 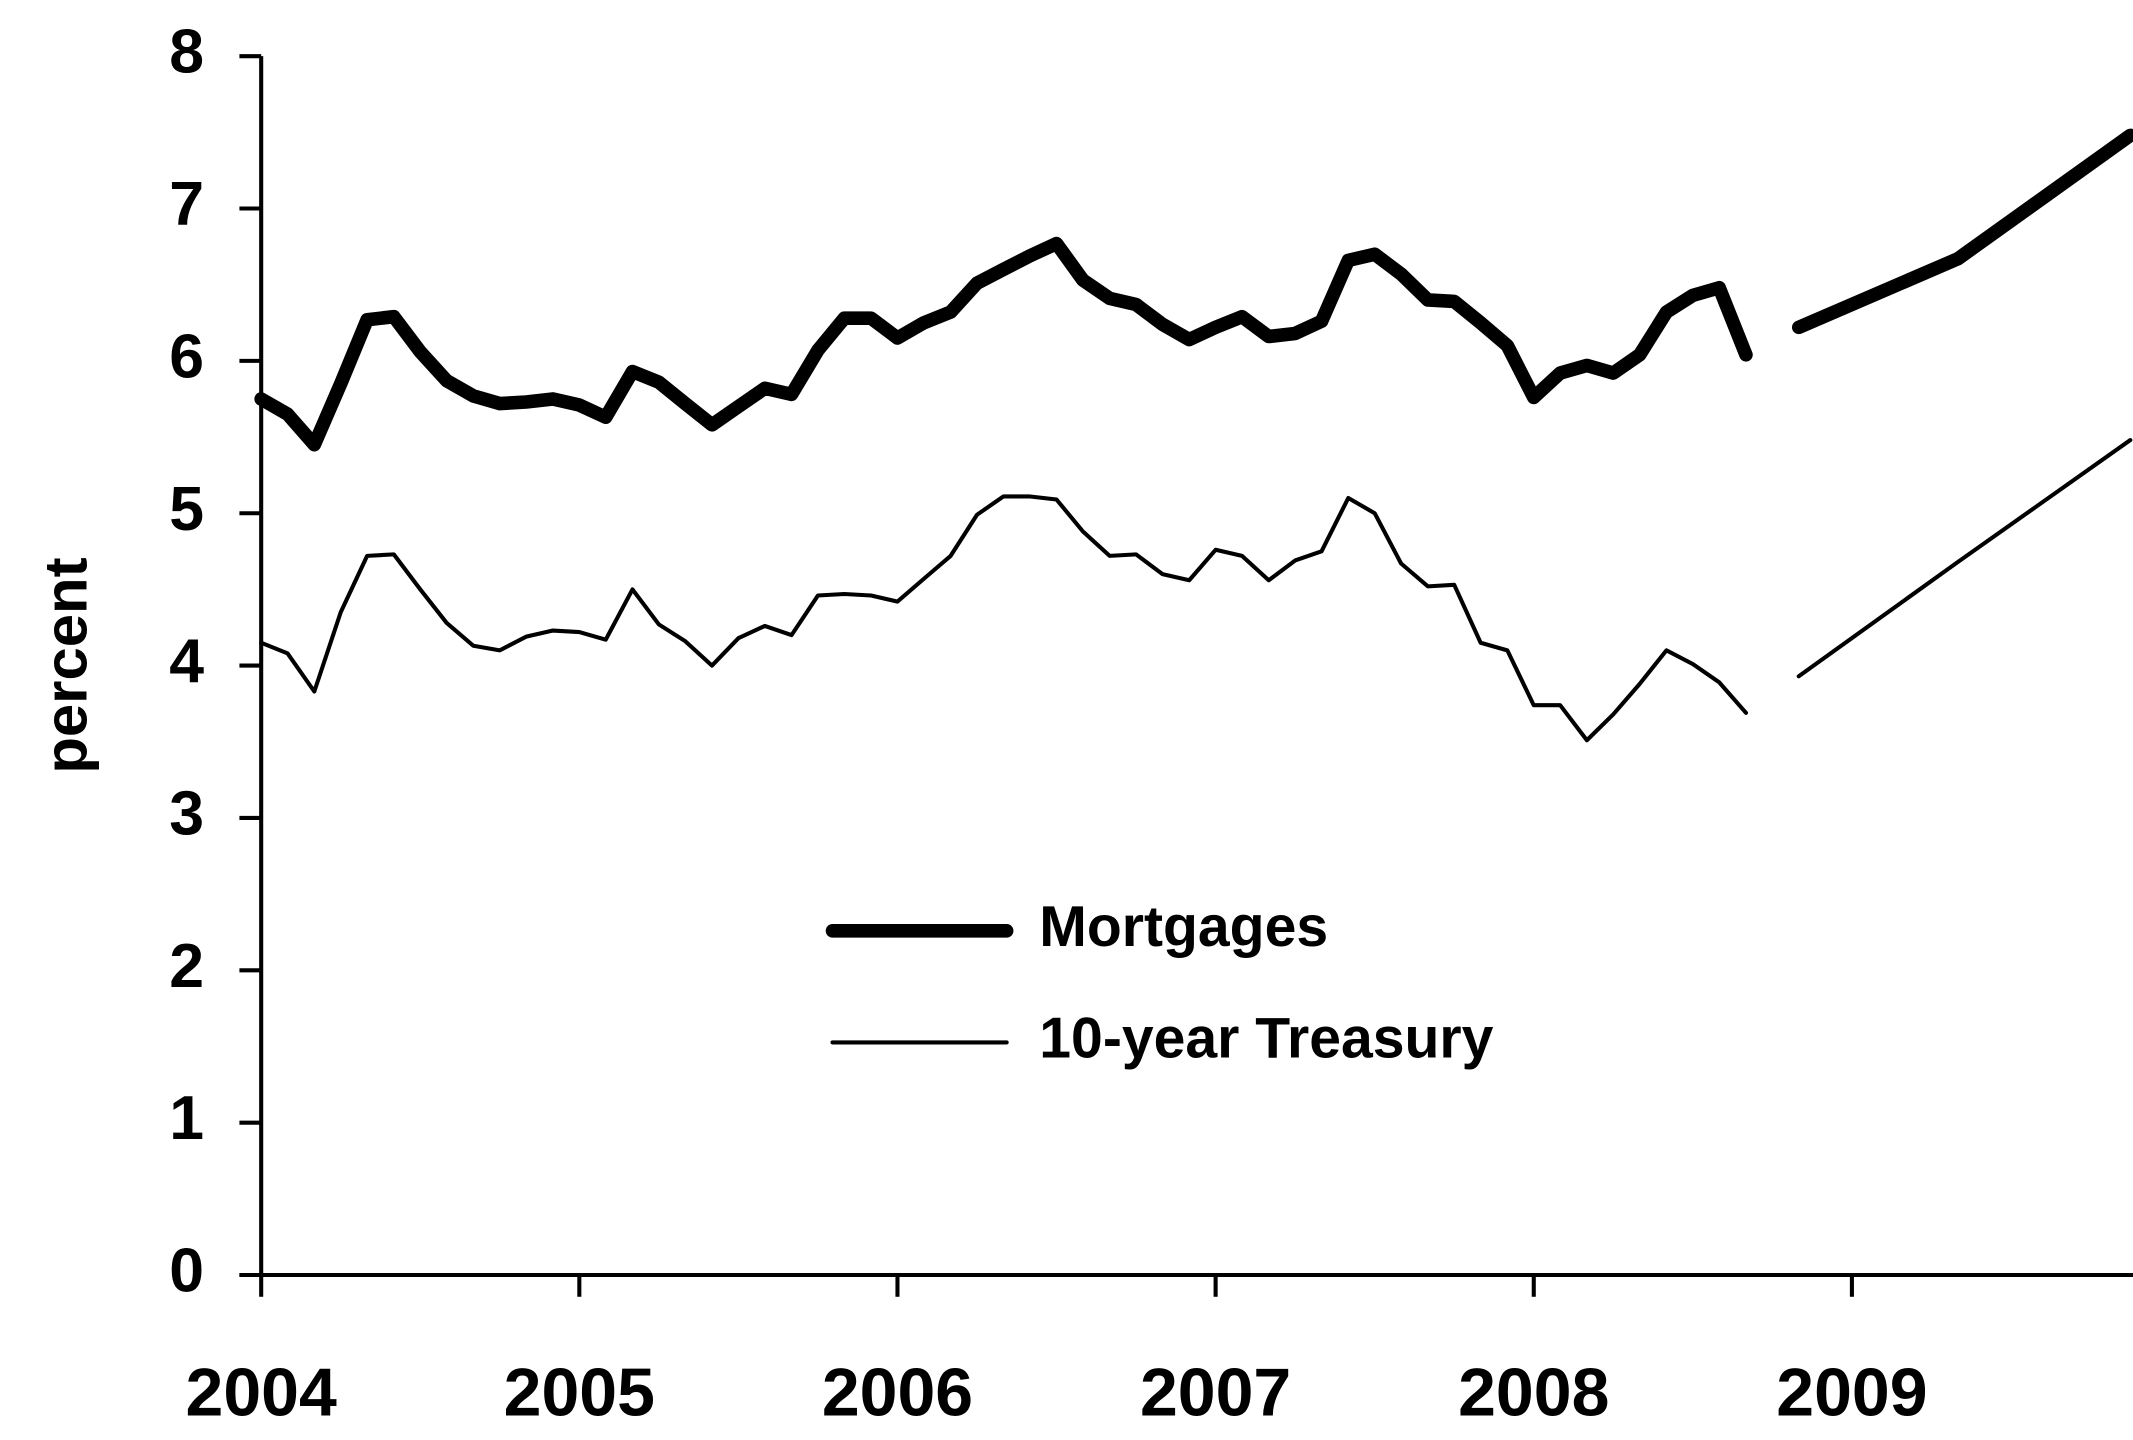 What do you see at coordinates (186, 661) in the screenshot?
I see `y-tick-label: 4` at bounding box center [186, 661].